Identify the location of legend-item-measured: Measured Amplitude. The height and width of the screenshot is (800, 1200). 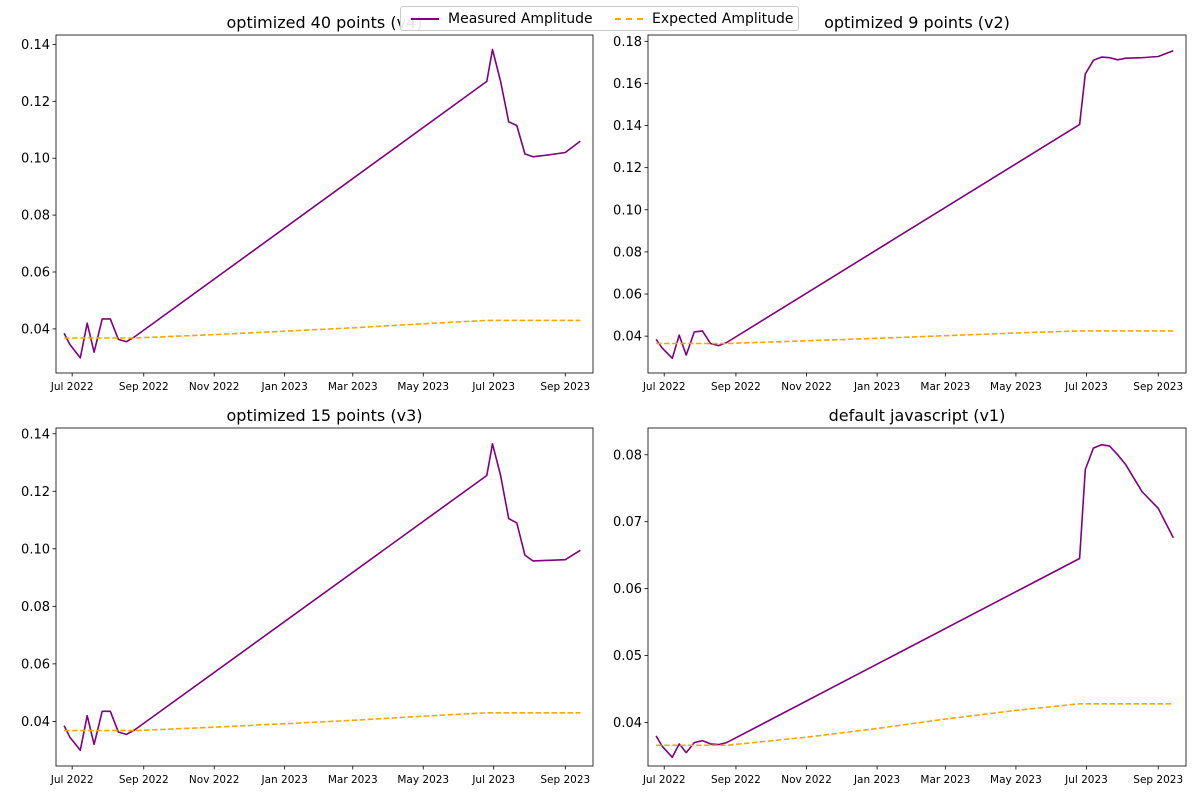
(502, 19).